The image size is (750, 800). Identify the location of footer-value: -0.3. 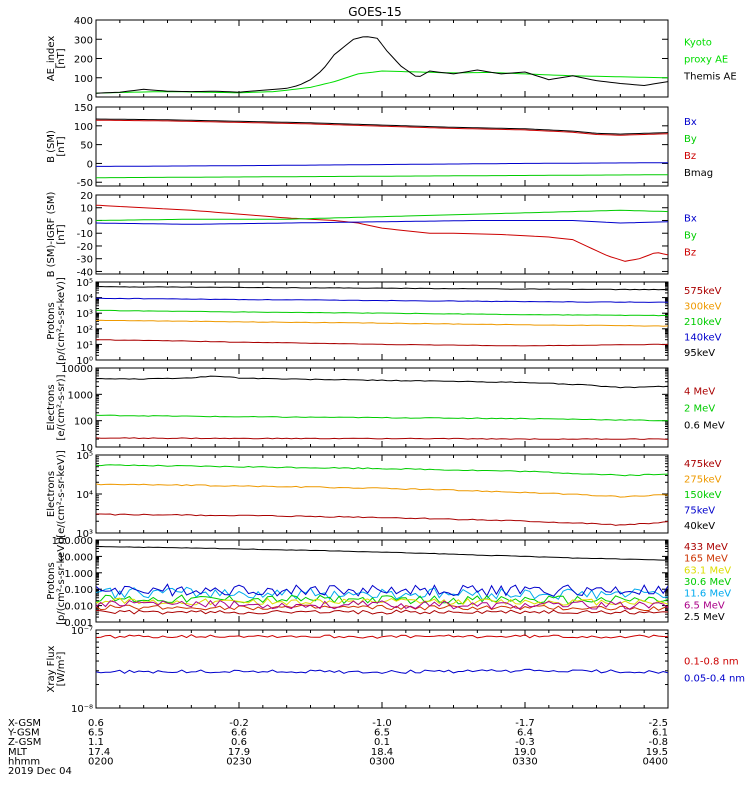
(525, 742).